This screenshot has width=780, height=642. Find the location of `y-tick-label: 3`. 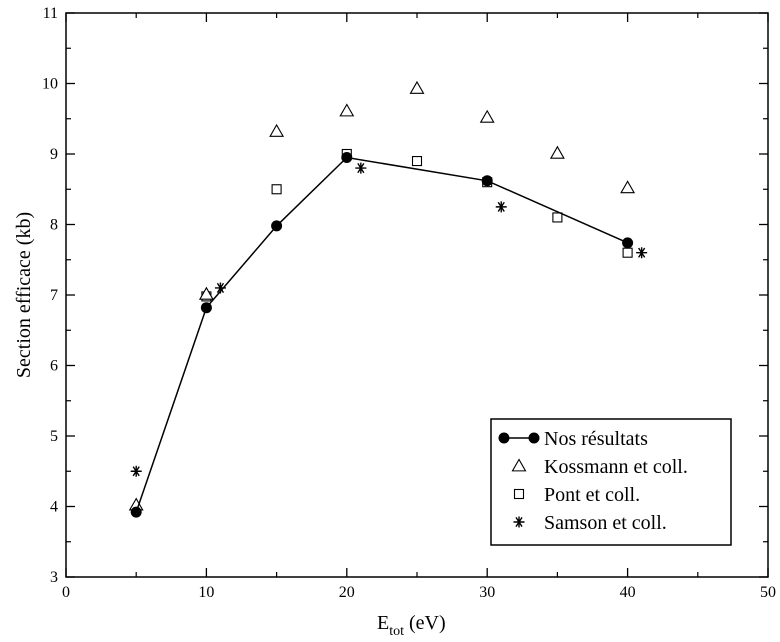

y-tick-label: 3 is located at coordinates (54, 577).